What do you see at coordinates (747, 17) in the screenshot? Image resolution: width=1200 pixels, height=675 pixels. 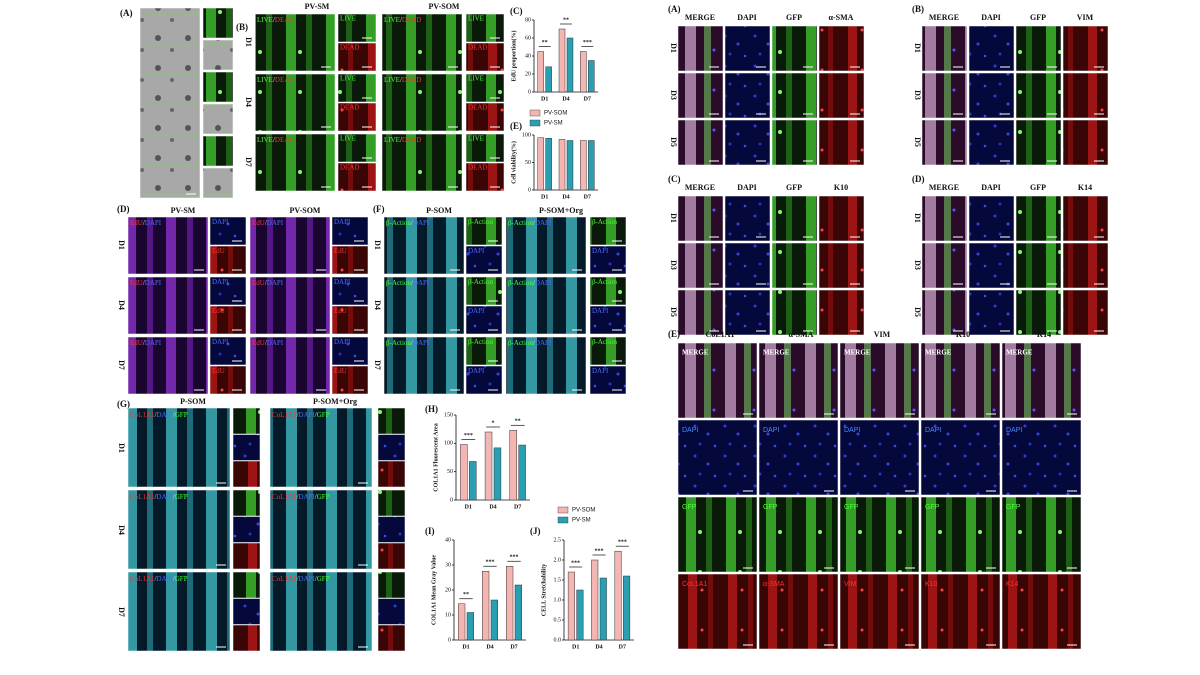 I see `label: DAPI` at bounding box center [747, 17].